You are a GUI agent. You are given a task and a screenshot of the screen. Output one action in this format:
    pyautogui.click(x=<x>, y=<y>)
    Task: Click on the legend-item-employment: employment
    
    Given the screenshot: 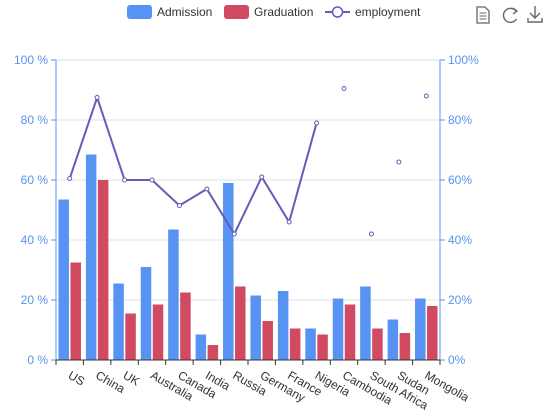 What is the action you would take?
    pyautogui.click(x=373, y=12)
    